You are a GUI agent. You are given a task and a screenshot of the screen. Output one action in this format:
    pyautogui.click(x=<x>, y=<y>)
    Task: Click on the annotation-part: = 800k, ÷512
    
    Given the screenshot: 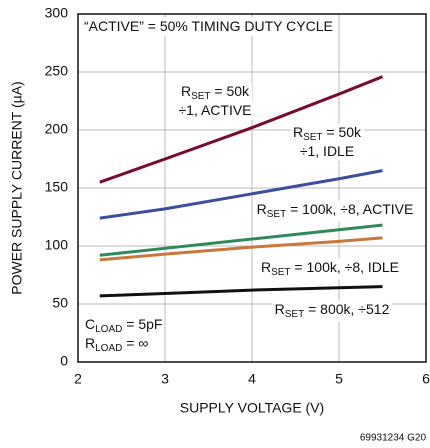 What is the action you would take?
    pyautogui.click(x=346, y=309)
    